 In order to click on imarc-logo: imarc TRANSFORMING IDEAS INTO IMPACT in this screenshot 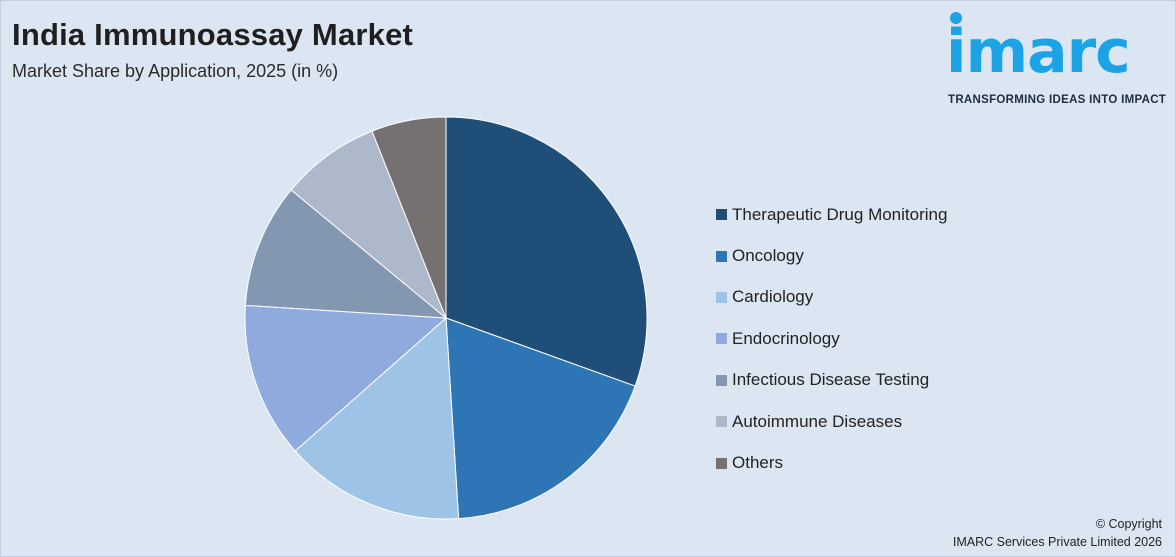, I will do `click(1059, 62)`.